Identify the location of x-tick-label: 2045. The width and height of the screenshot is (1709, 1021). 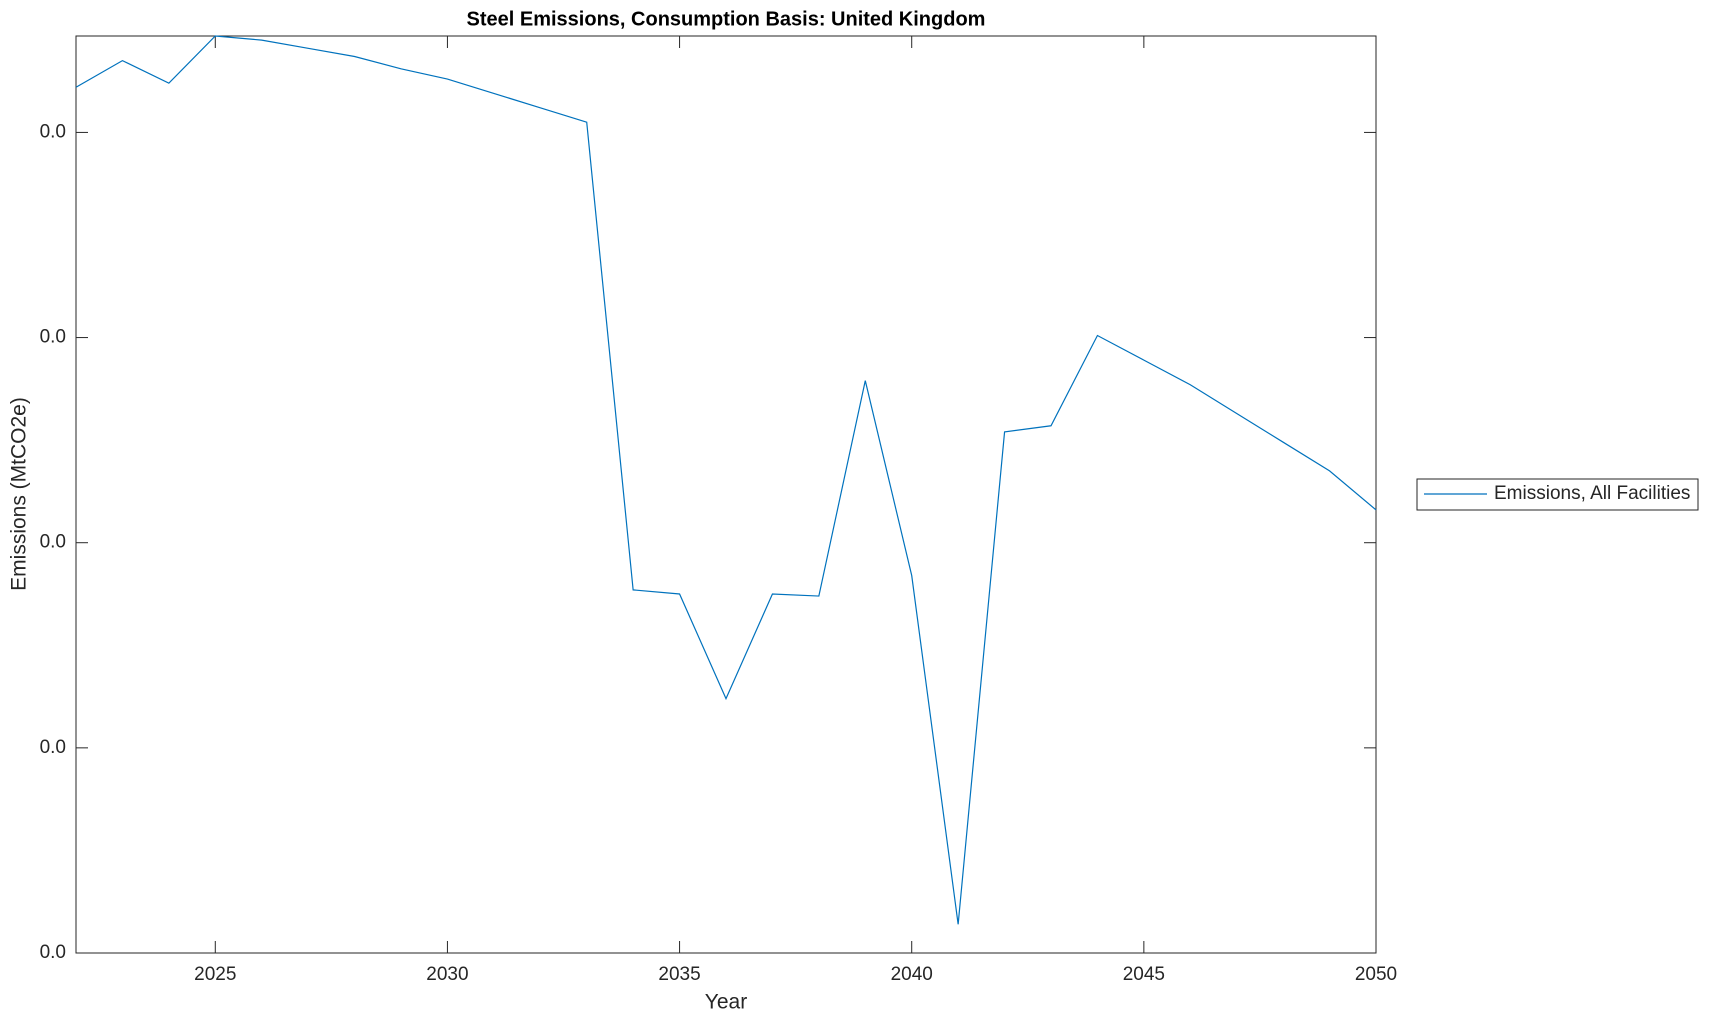
(1144, 974).